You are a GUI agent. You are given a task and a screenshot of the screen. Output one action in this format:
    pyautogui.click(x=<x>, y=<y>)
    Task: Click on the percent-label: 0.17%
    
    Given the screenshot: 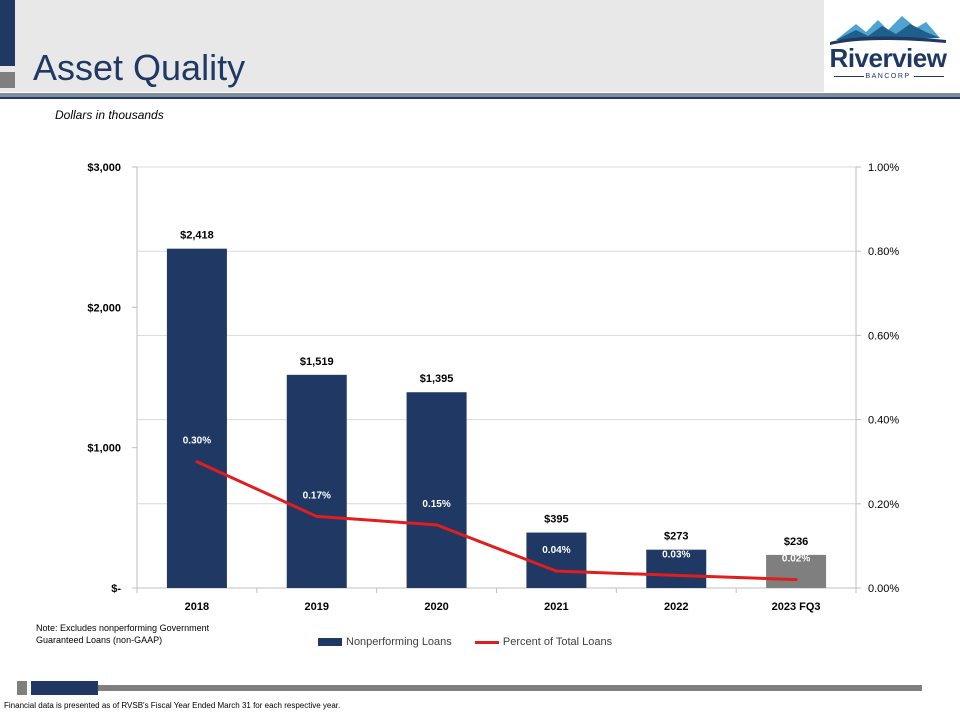 What is the action you would take?
    pyautogui.click(x=317, y=495)
    